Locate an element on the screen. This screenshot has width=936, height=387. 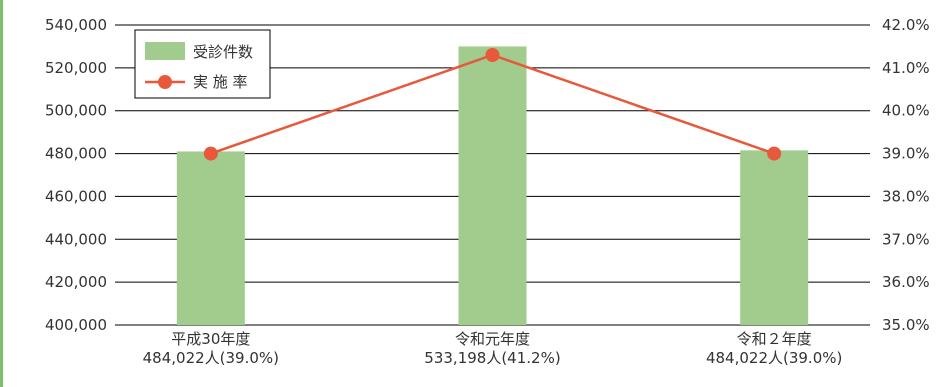
y-tick-left: 460,000 is located at coordinates (76, 196).